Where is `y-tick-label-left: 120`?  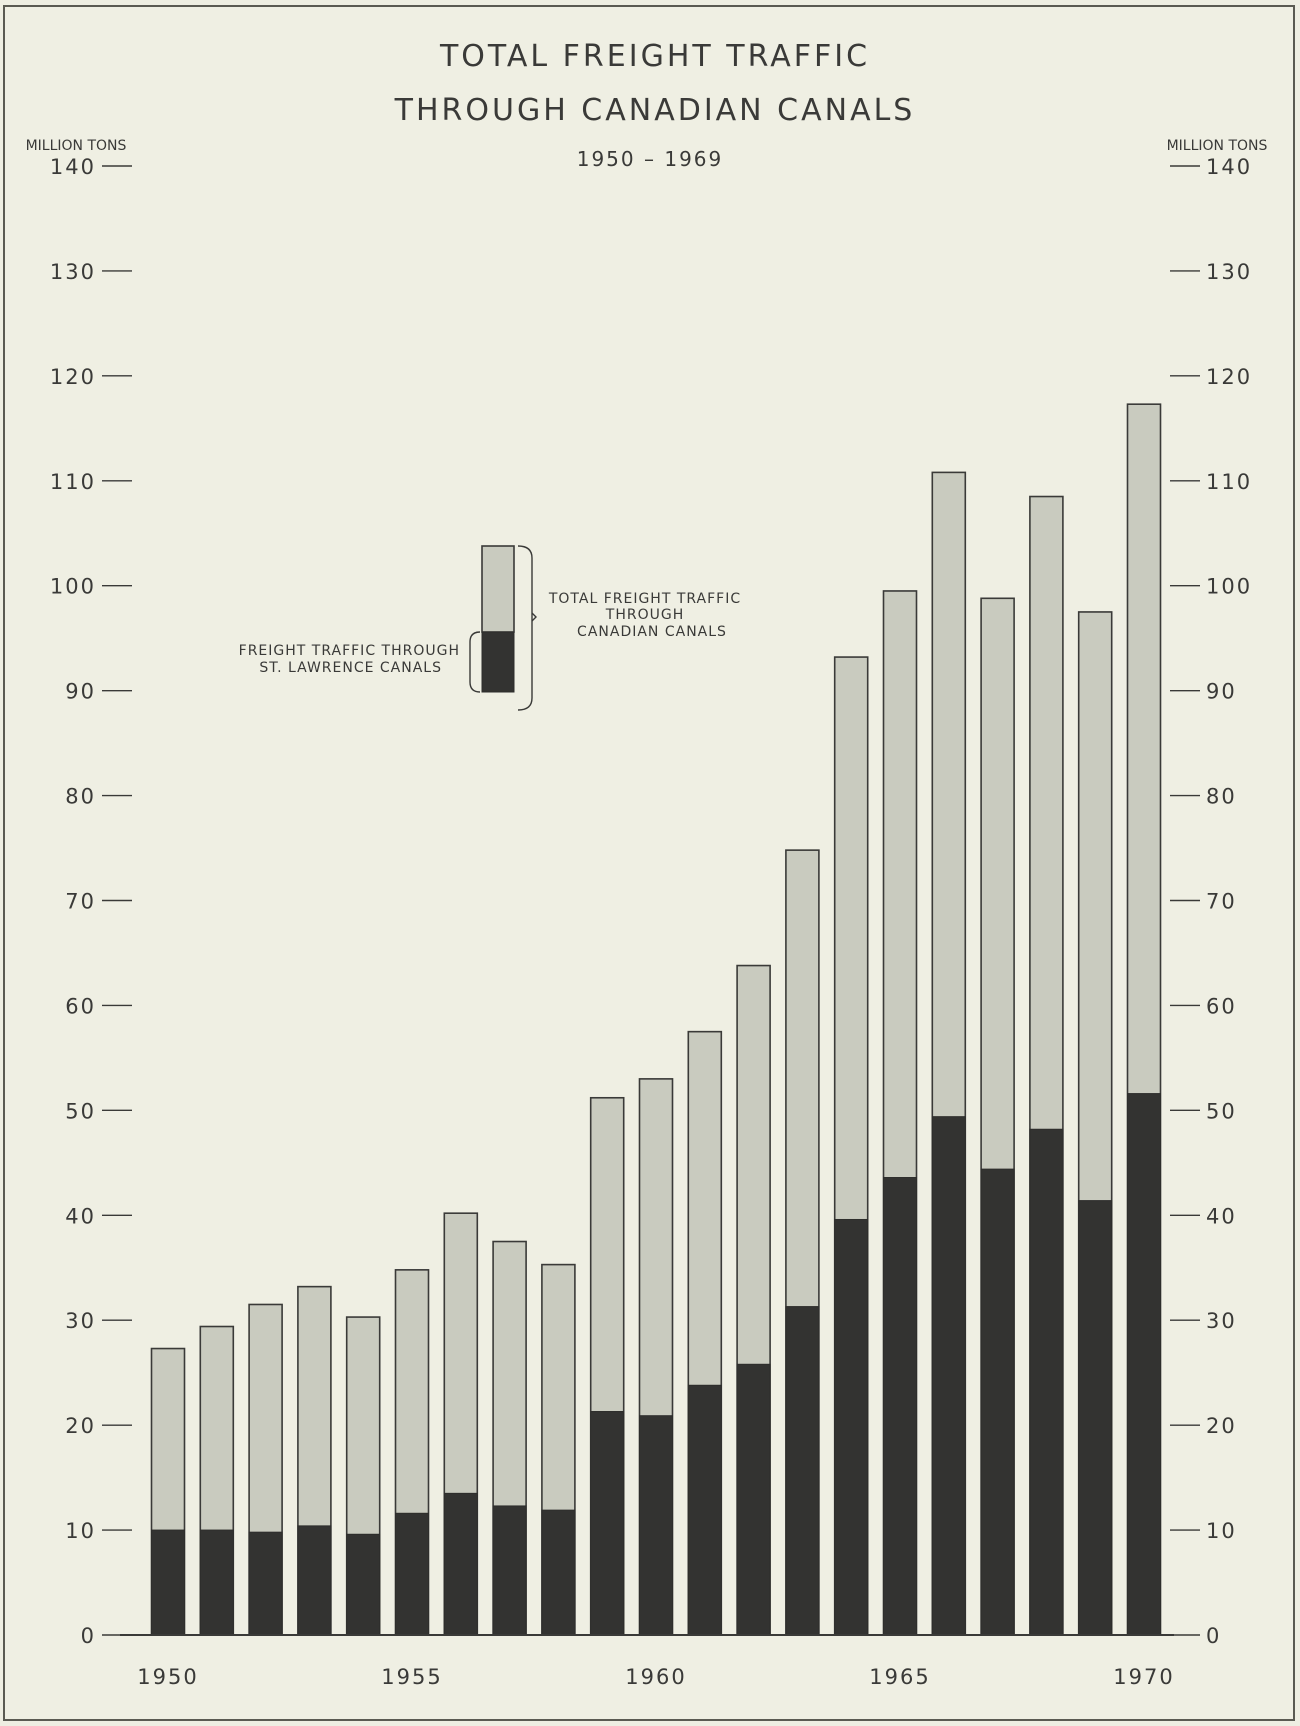 y-tick-label-left: 120 is located at coordinates (73, 377).